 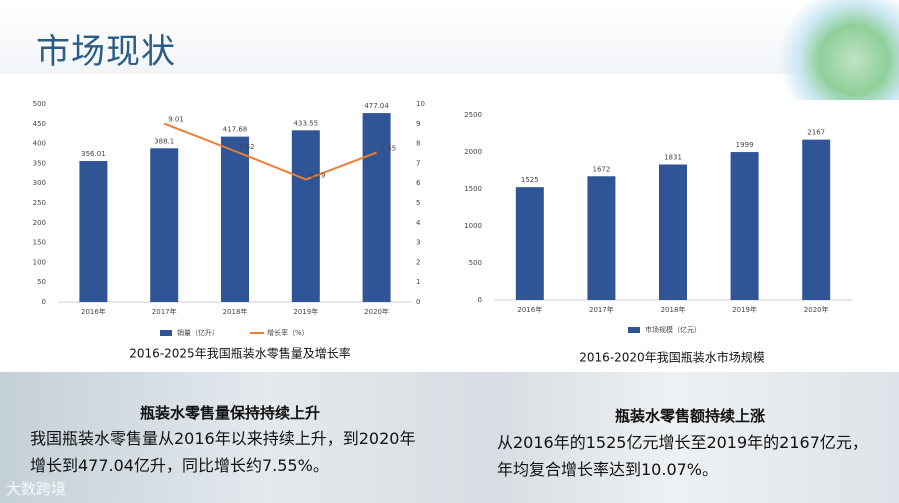 What do you see at coordinates (418, 282) in the screenshot?
I see `y2-tick-label: 1` at bounding box center [418, 282].